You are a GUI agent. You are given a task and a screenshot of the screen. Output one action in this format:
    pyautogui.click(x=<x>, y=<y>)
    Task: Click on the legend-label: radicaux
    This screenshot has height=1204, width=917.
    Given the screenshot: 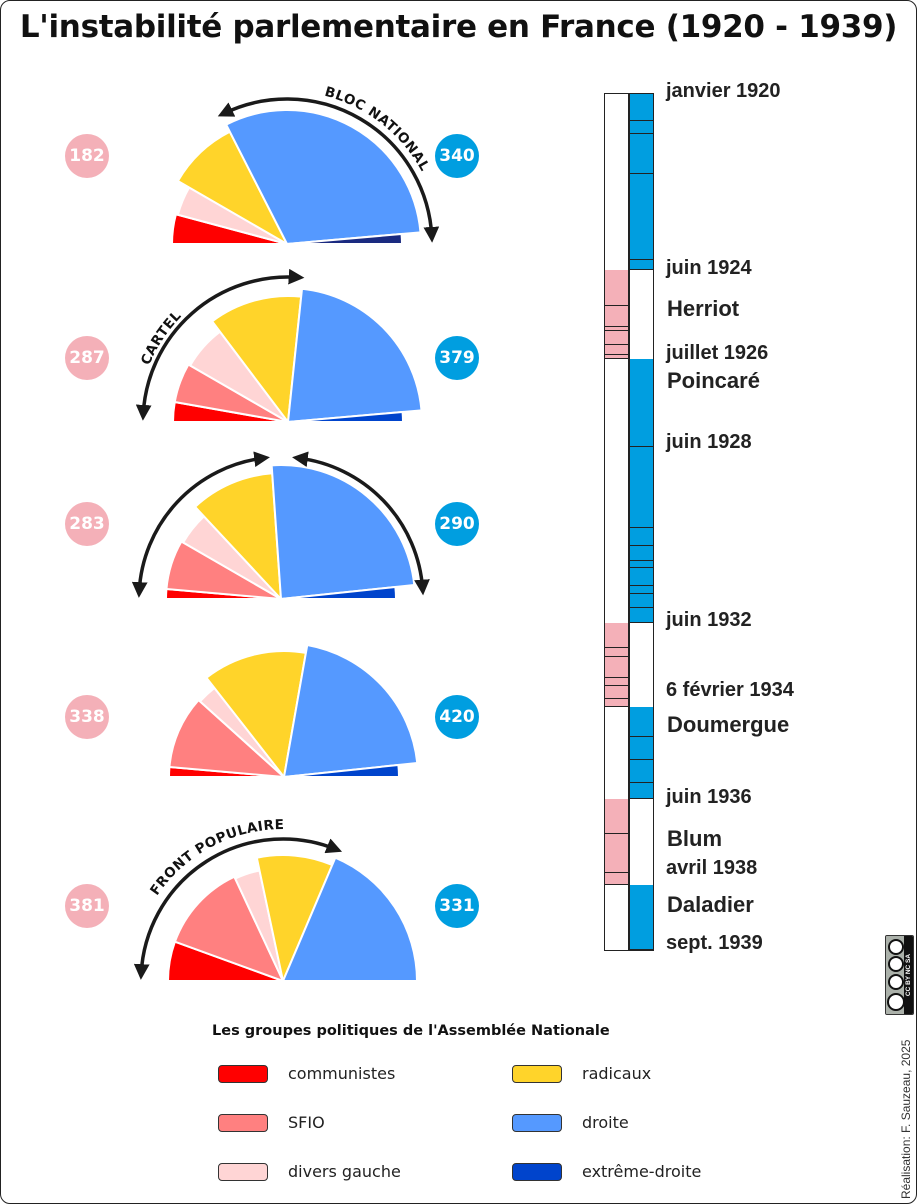 What is the action you would take?
    pyautogui.click(x=617, y=1073)
    